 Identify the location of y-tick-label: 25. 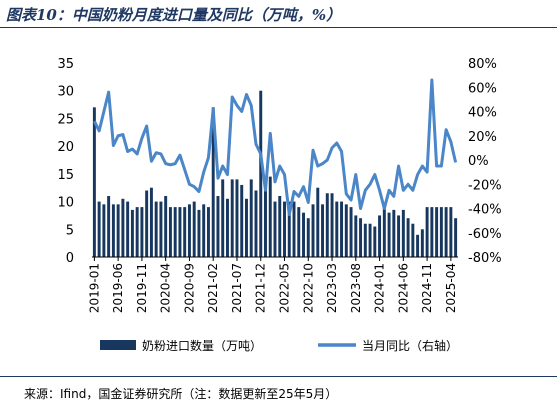
(65, 119).